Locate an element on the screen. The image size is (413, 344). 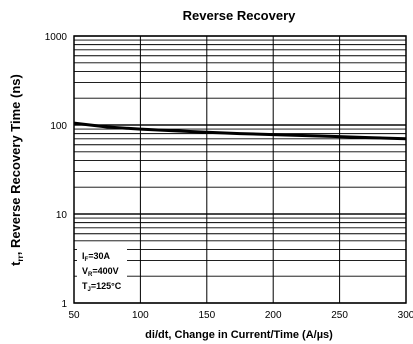
x-tick-label-1: 100 is located at coordinates (140, 315).